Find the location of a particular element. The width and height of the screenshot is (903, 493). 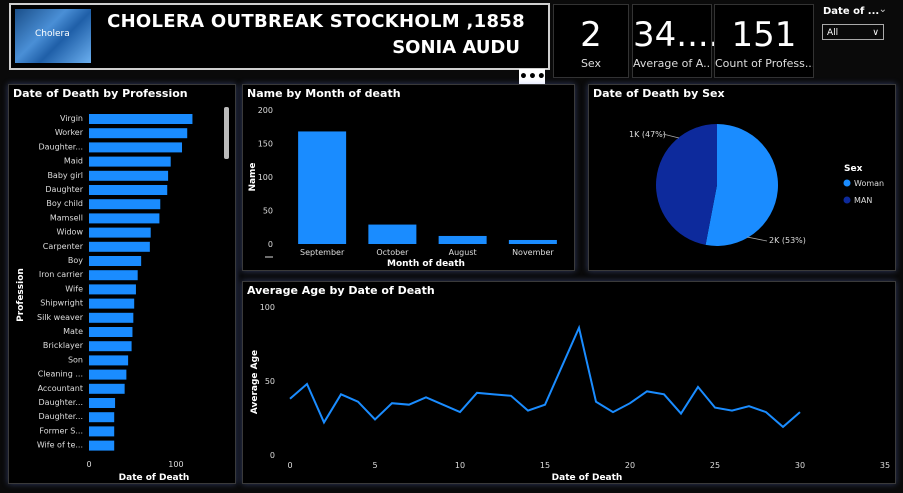

sex-pie-chart: 2K (53%) 1K (47%) Sex Woman MAN is located at coordinates (742, 177).